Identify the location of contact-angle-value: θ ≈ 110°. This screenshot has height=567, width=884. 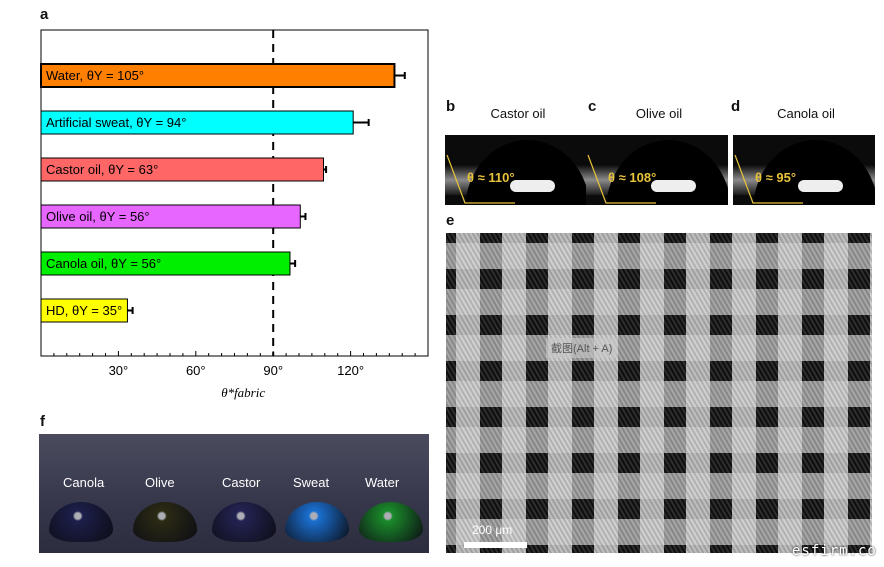
(491, 177).